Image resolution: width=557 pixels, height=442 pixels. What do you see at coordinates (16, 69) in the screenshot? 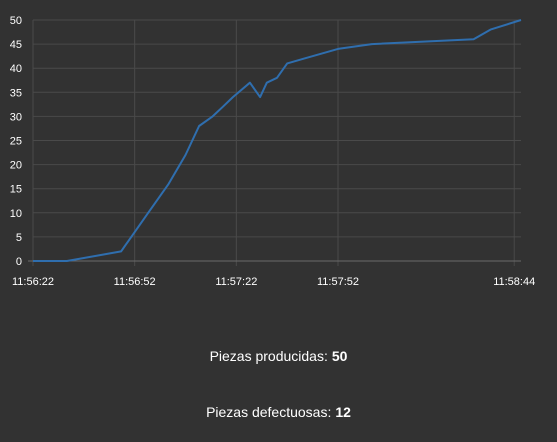
I see `y-tick-label: 40` at bounding box center [16, 69].